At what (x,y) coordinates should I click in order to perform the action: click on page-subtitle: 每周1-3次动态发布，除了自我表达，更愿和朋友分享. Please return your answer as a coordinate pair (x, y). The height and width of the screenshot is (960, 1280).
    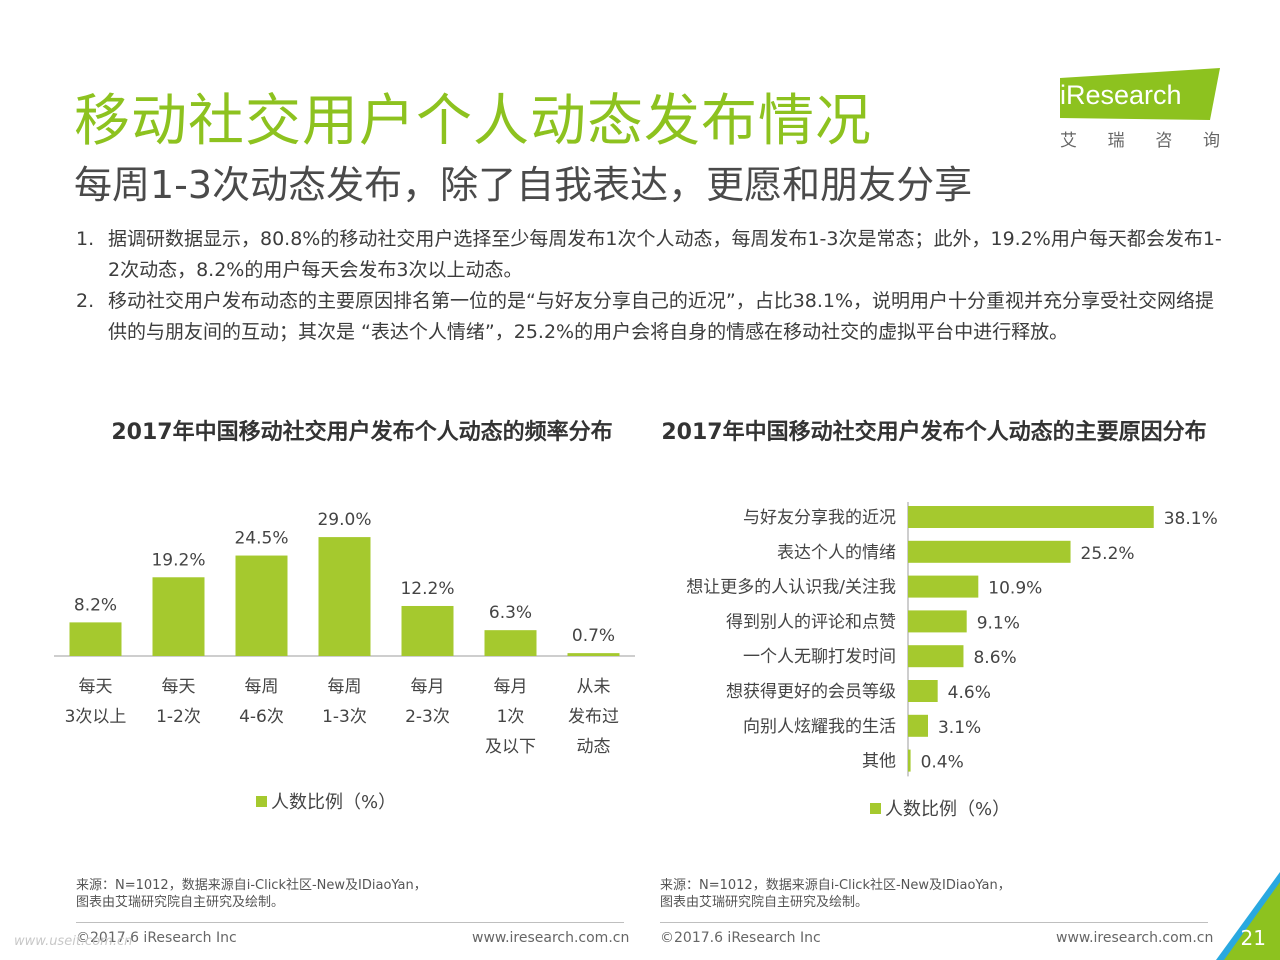
    Looking at the image, I should click on (523, 185).